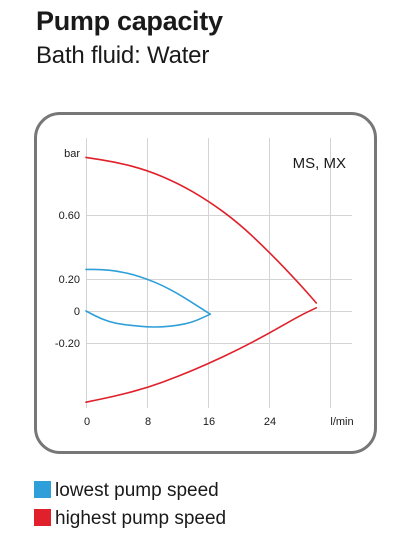 The width and height of the screenshot is (414, 552). Describe the element at coordinates (141, 518) in the screenshot. I see `legend-label-highest: highest pump speed` at that location.